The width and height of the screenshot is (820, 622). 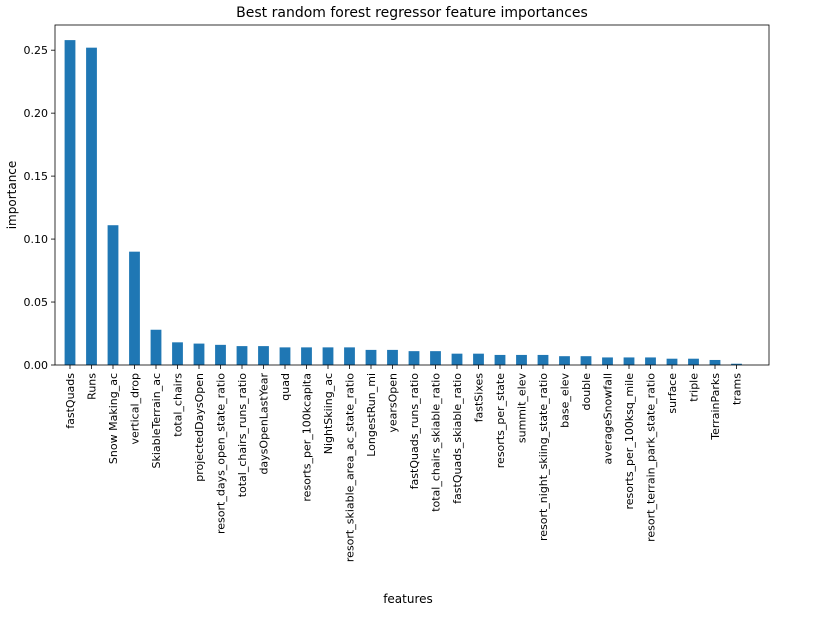 What do you see at coordinates (543, 457) in the screenshot?
I see `x-tick-label: resort_night_skiing_state_ratio` at bounding box center [543, 457].